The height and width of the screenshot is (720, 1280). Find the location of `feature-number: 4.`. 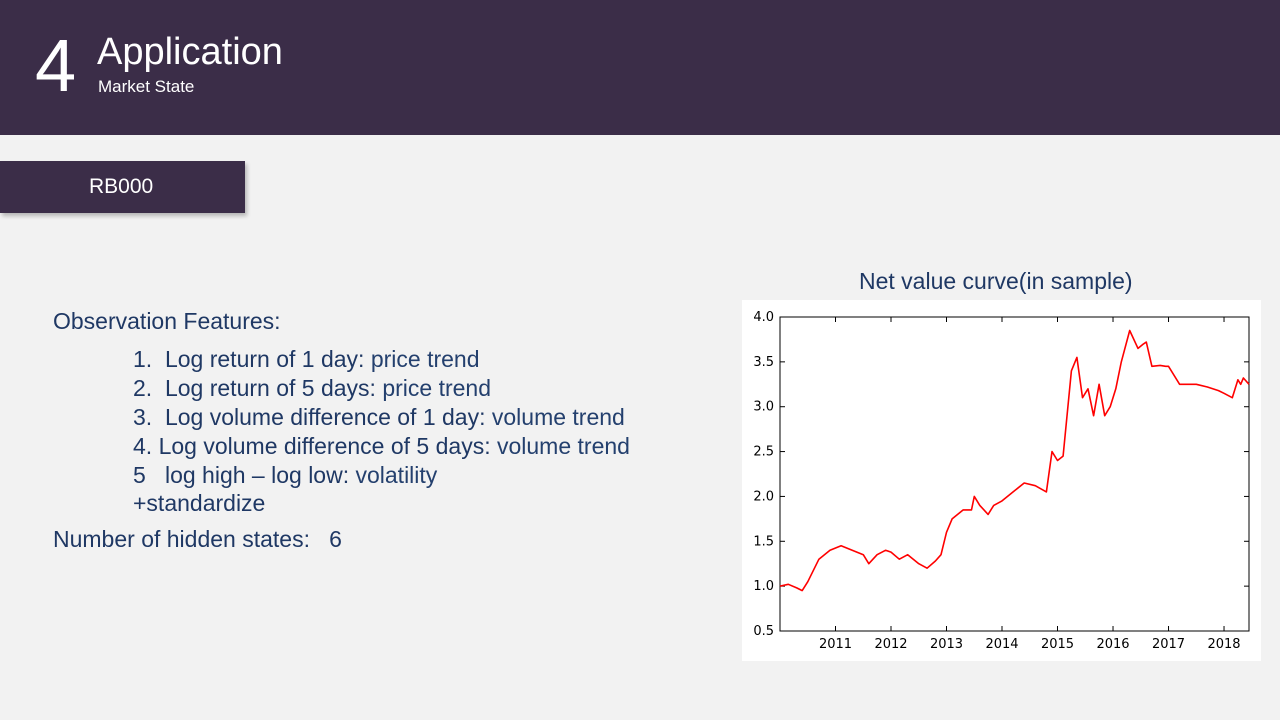

feature-number: 4. is located at coordinates (143, 446).